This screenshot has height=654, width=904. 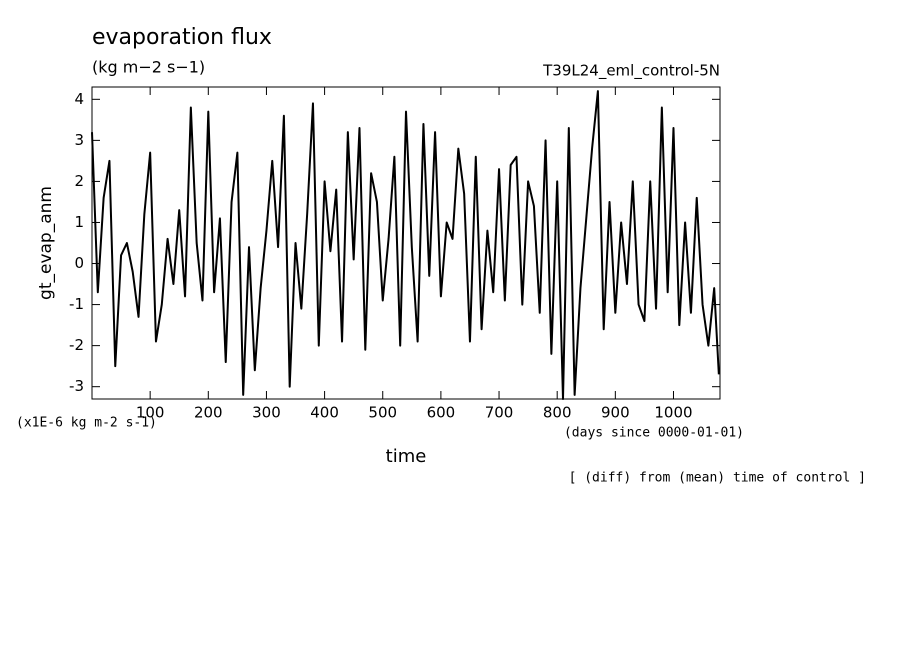 I want to click on y-tick-label: 4, so click(x=79, y=99).